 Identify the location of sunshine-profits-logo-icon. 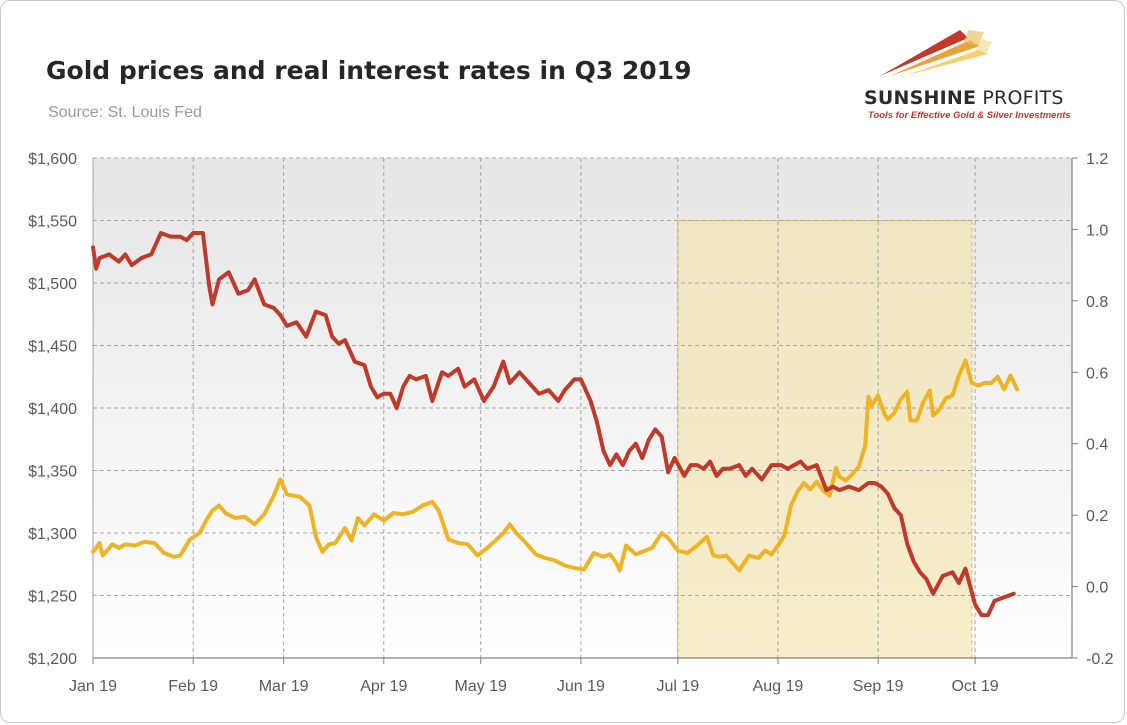
(936, 53).